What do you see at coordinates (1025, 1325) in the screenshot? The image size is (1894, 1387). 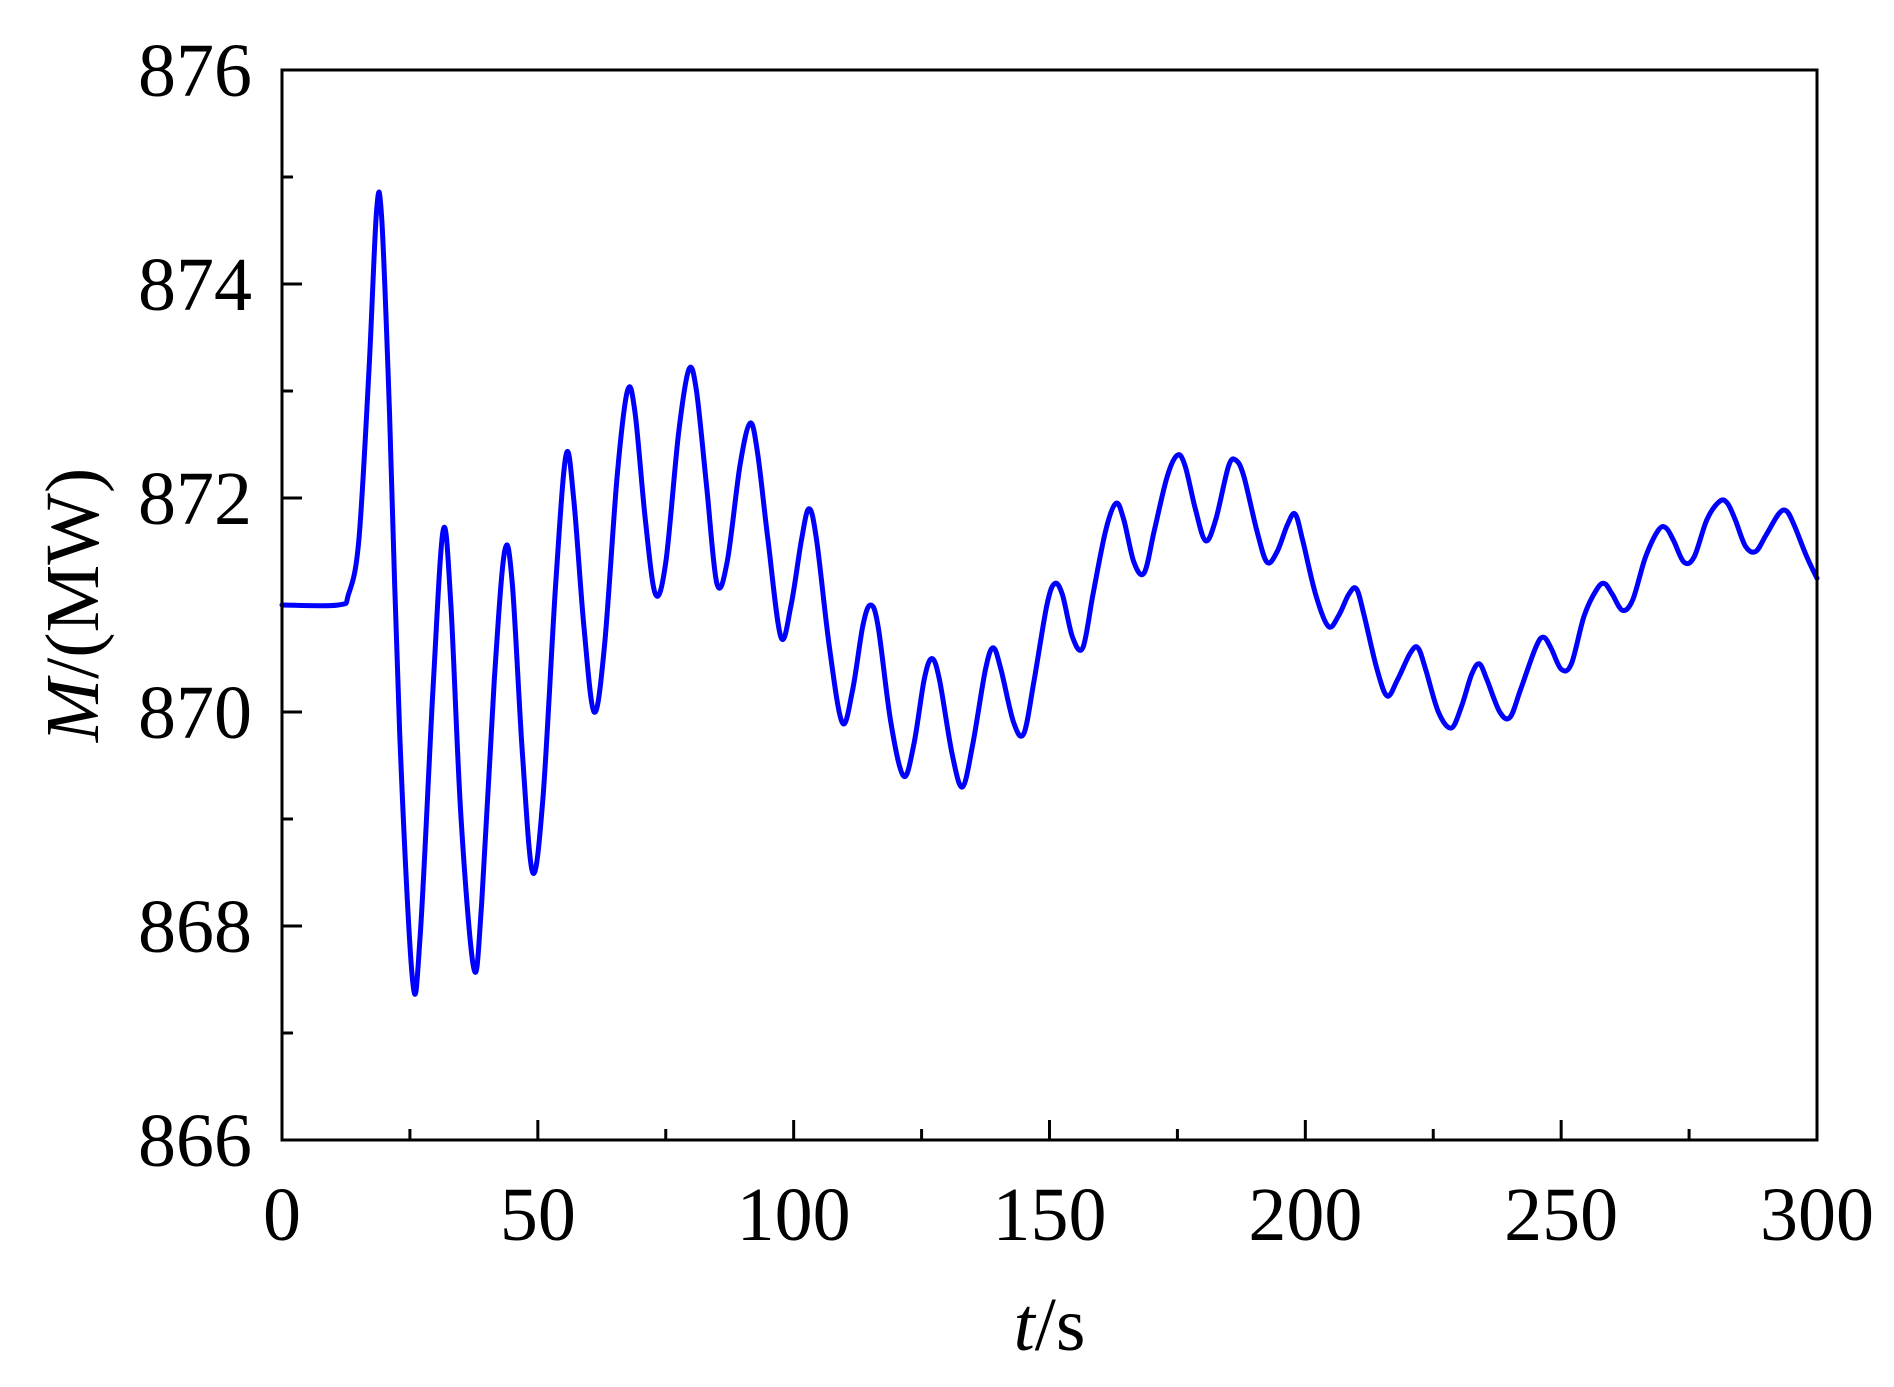 I see `x-axis-title-symbol: t` at bounding box center [1025, 1325].